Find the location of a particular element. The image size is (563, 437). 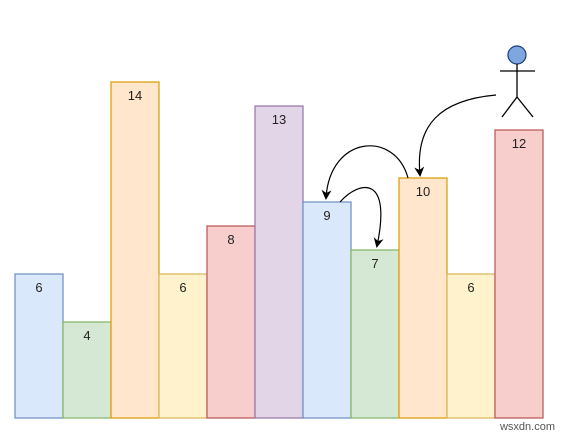

bar-4-label: 6 is located at coordinates (182, 287).